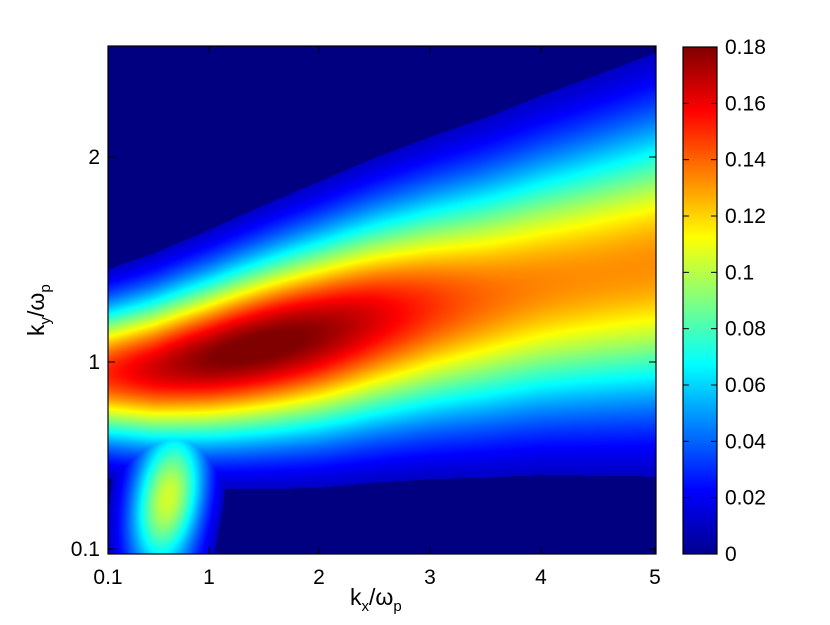 The width and height of the screenshot is (830, 625). I want to click on colorbar-tick-label: 0, so click(731, 554).